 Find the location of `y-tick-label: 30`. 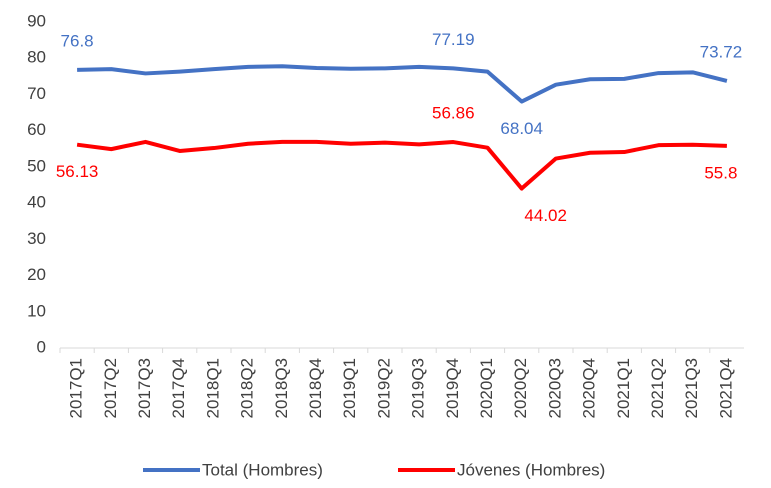

y-tick-label: 30 is located at coordinates (36, 238).